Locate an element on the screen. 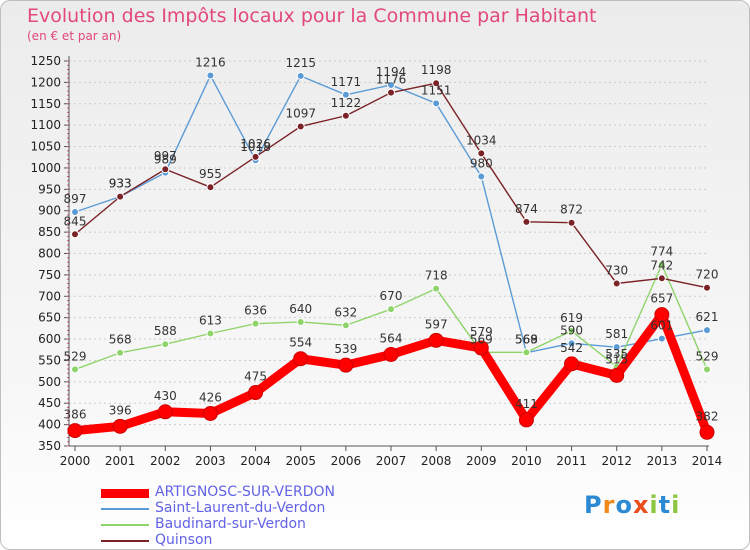  data-label: 1215 is located at coordinates (300, 63).